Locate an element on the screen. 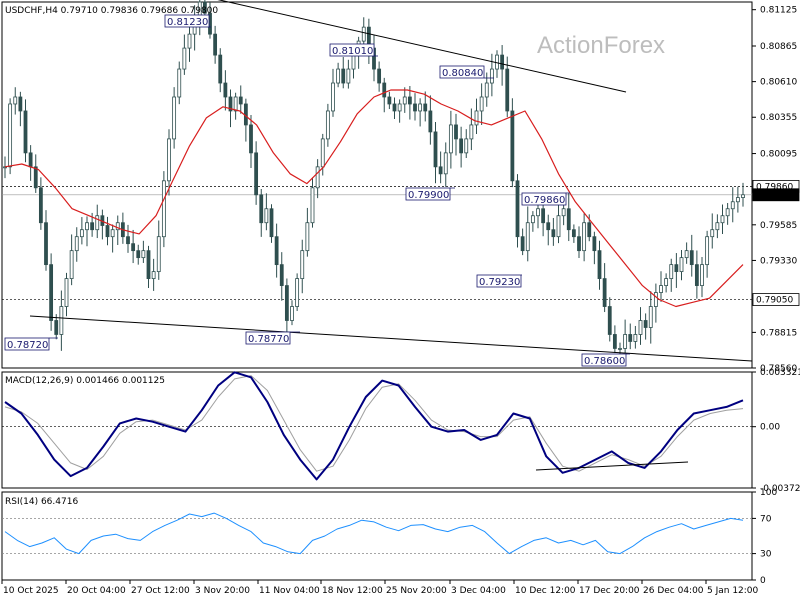  rsi-y-tick-label: 30 is located at coordinates (766, 555).